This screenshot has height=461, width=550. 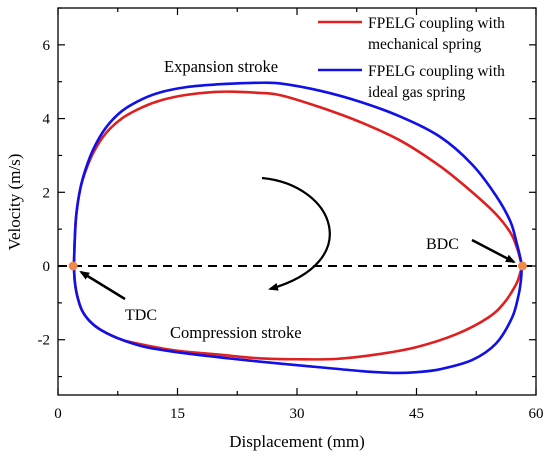 I want to click on points-layer, so click(x=297, y=266).